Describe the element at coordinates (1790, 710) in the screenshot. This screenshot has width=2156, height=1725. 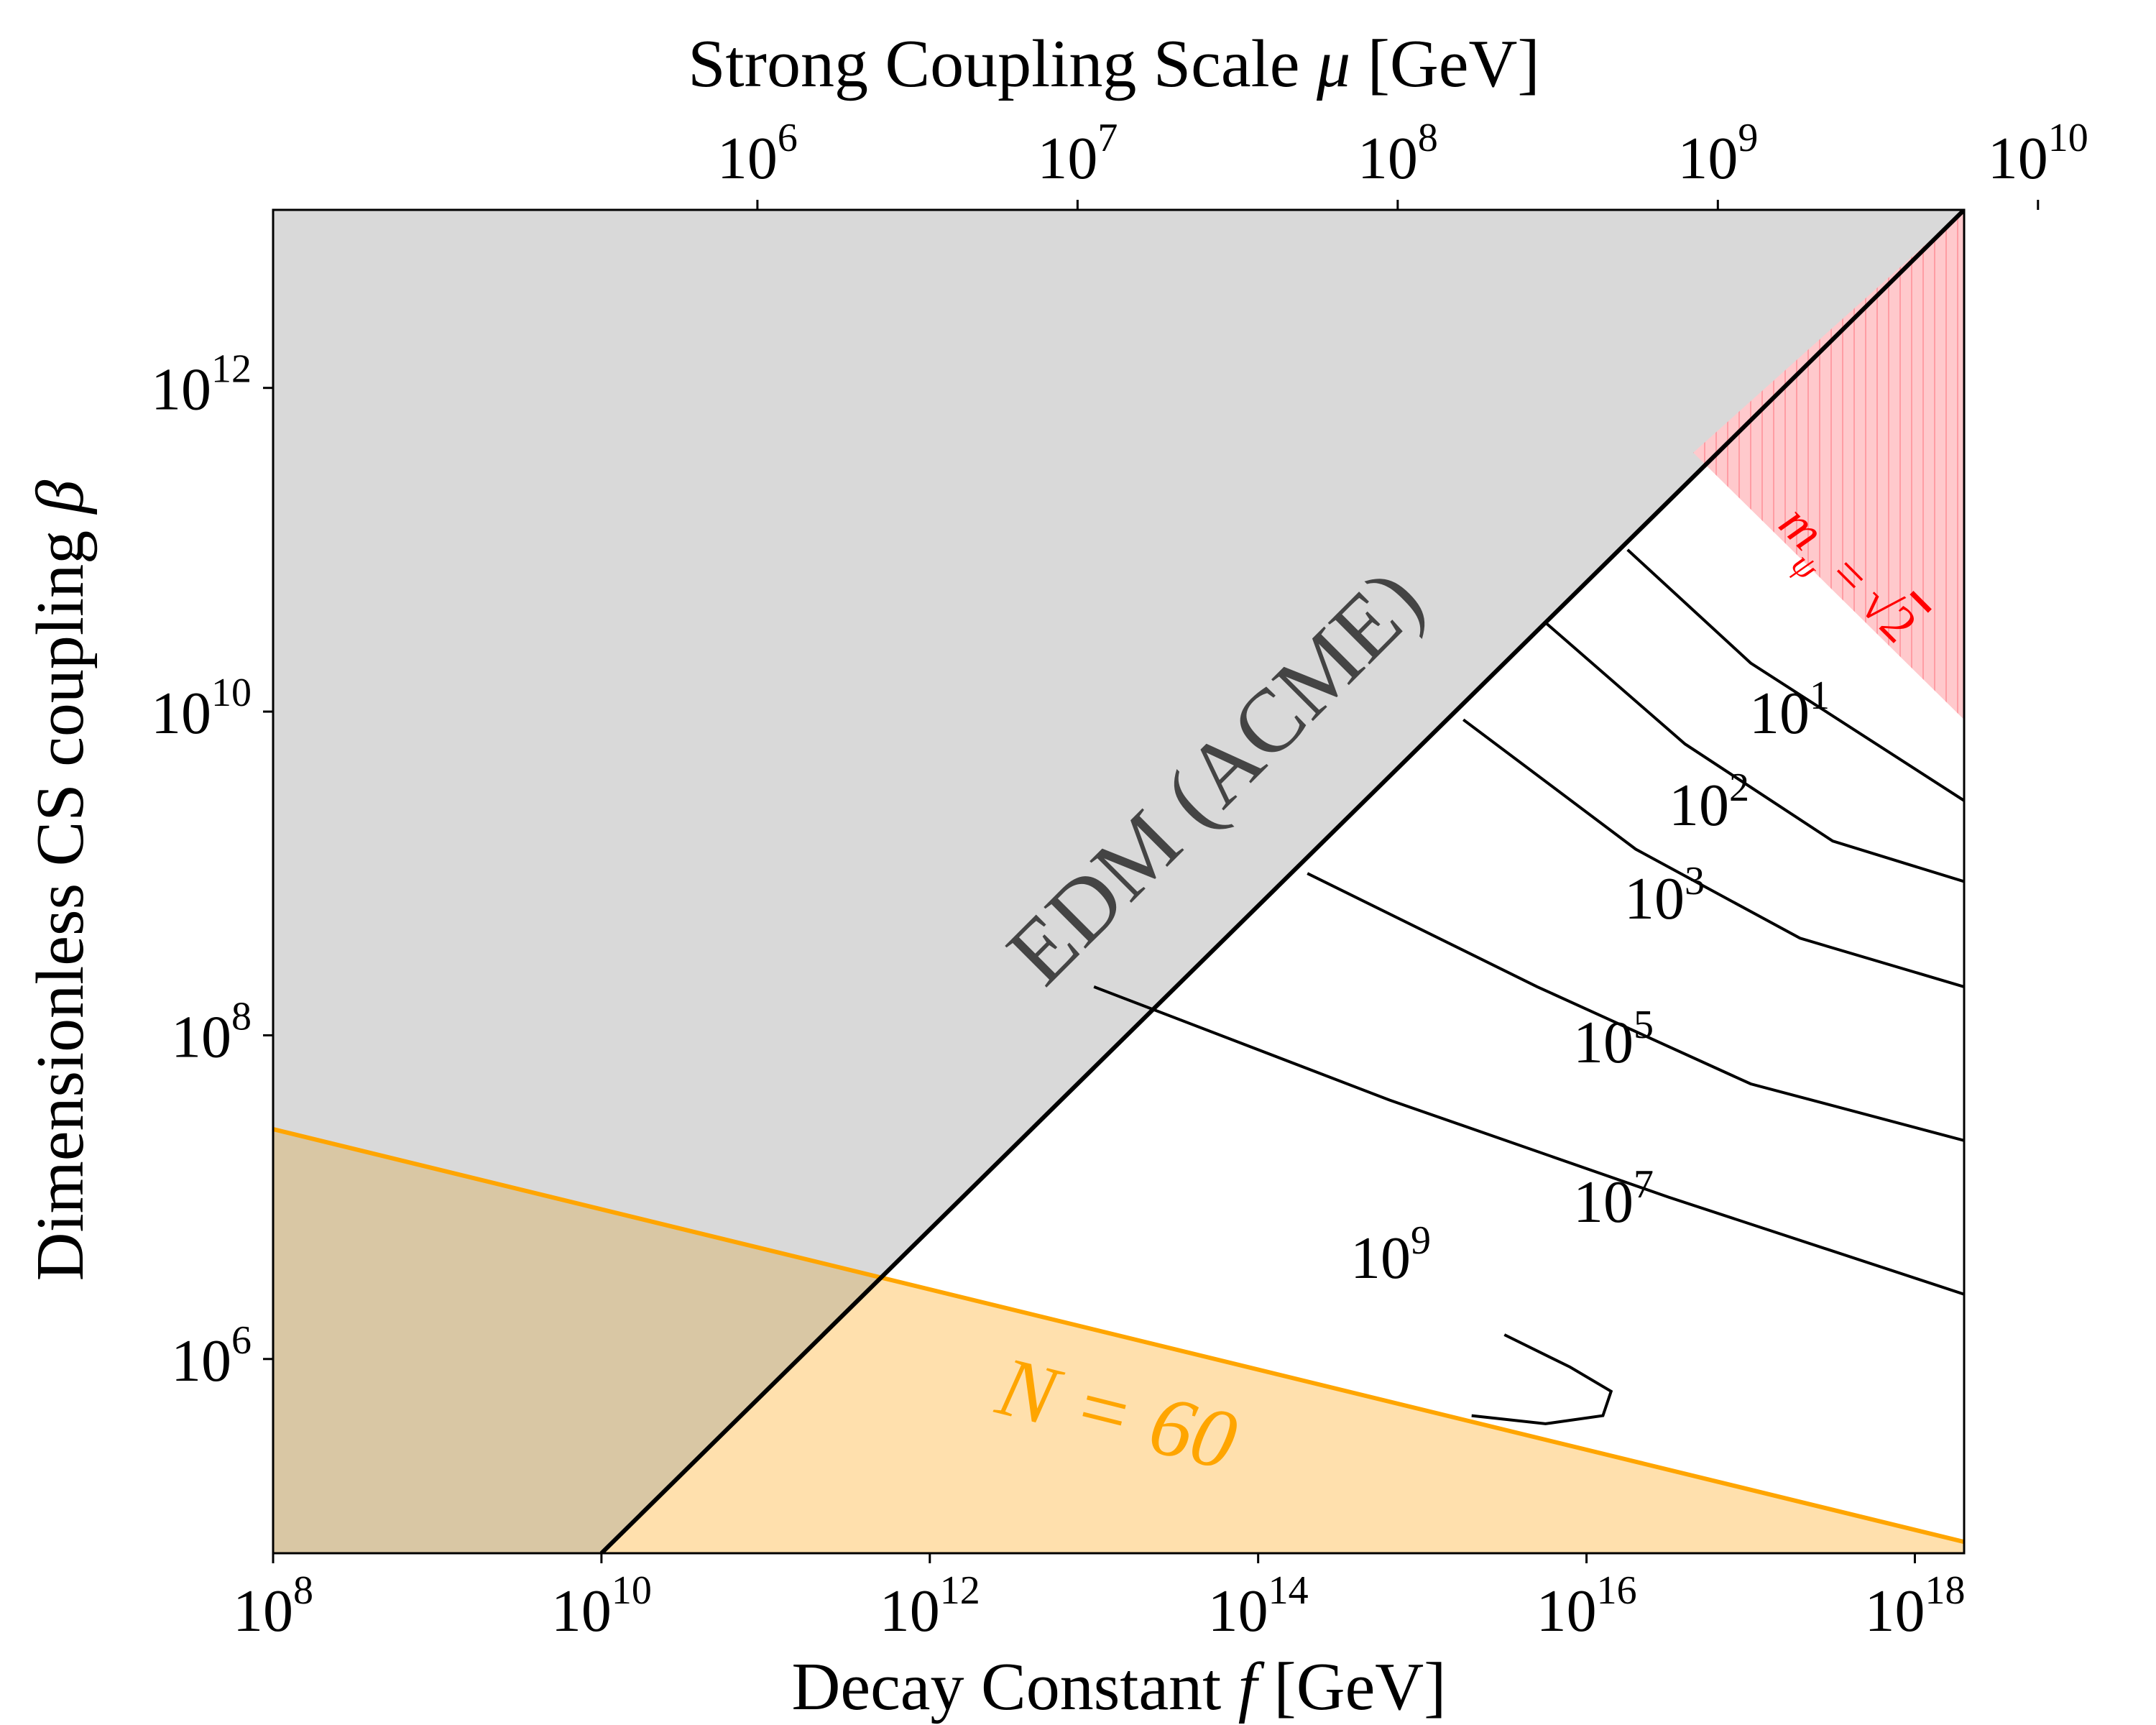
I see `contour-label-1: 101` at that location.